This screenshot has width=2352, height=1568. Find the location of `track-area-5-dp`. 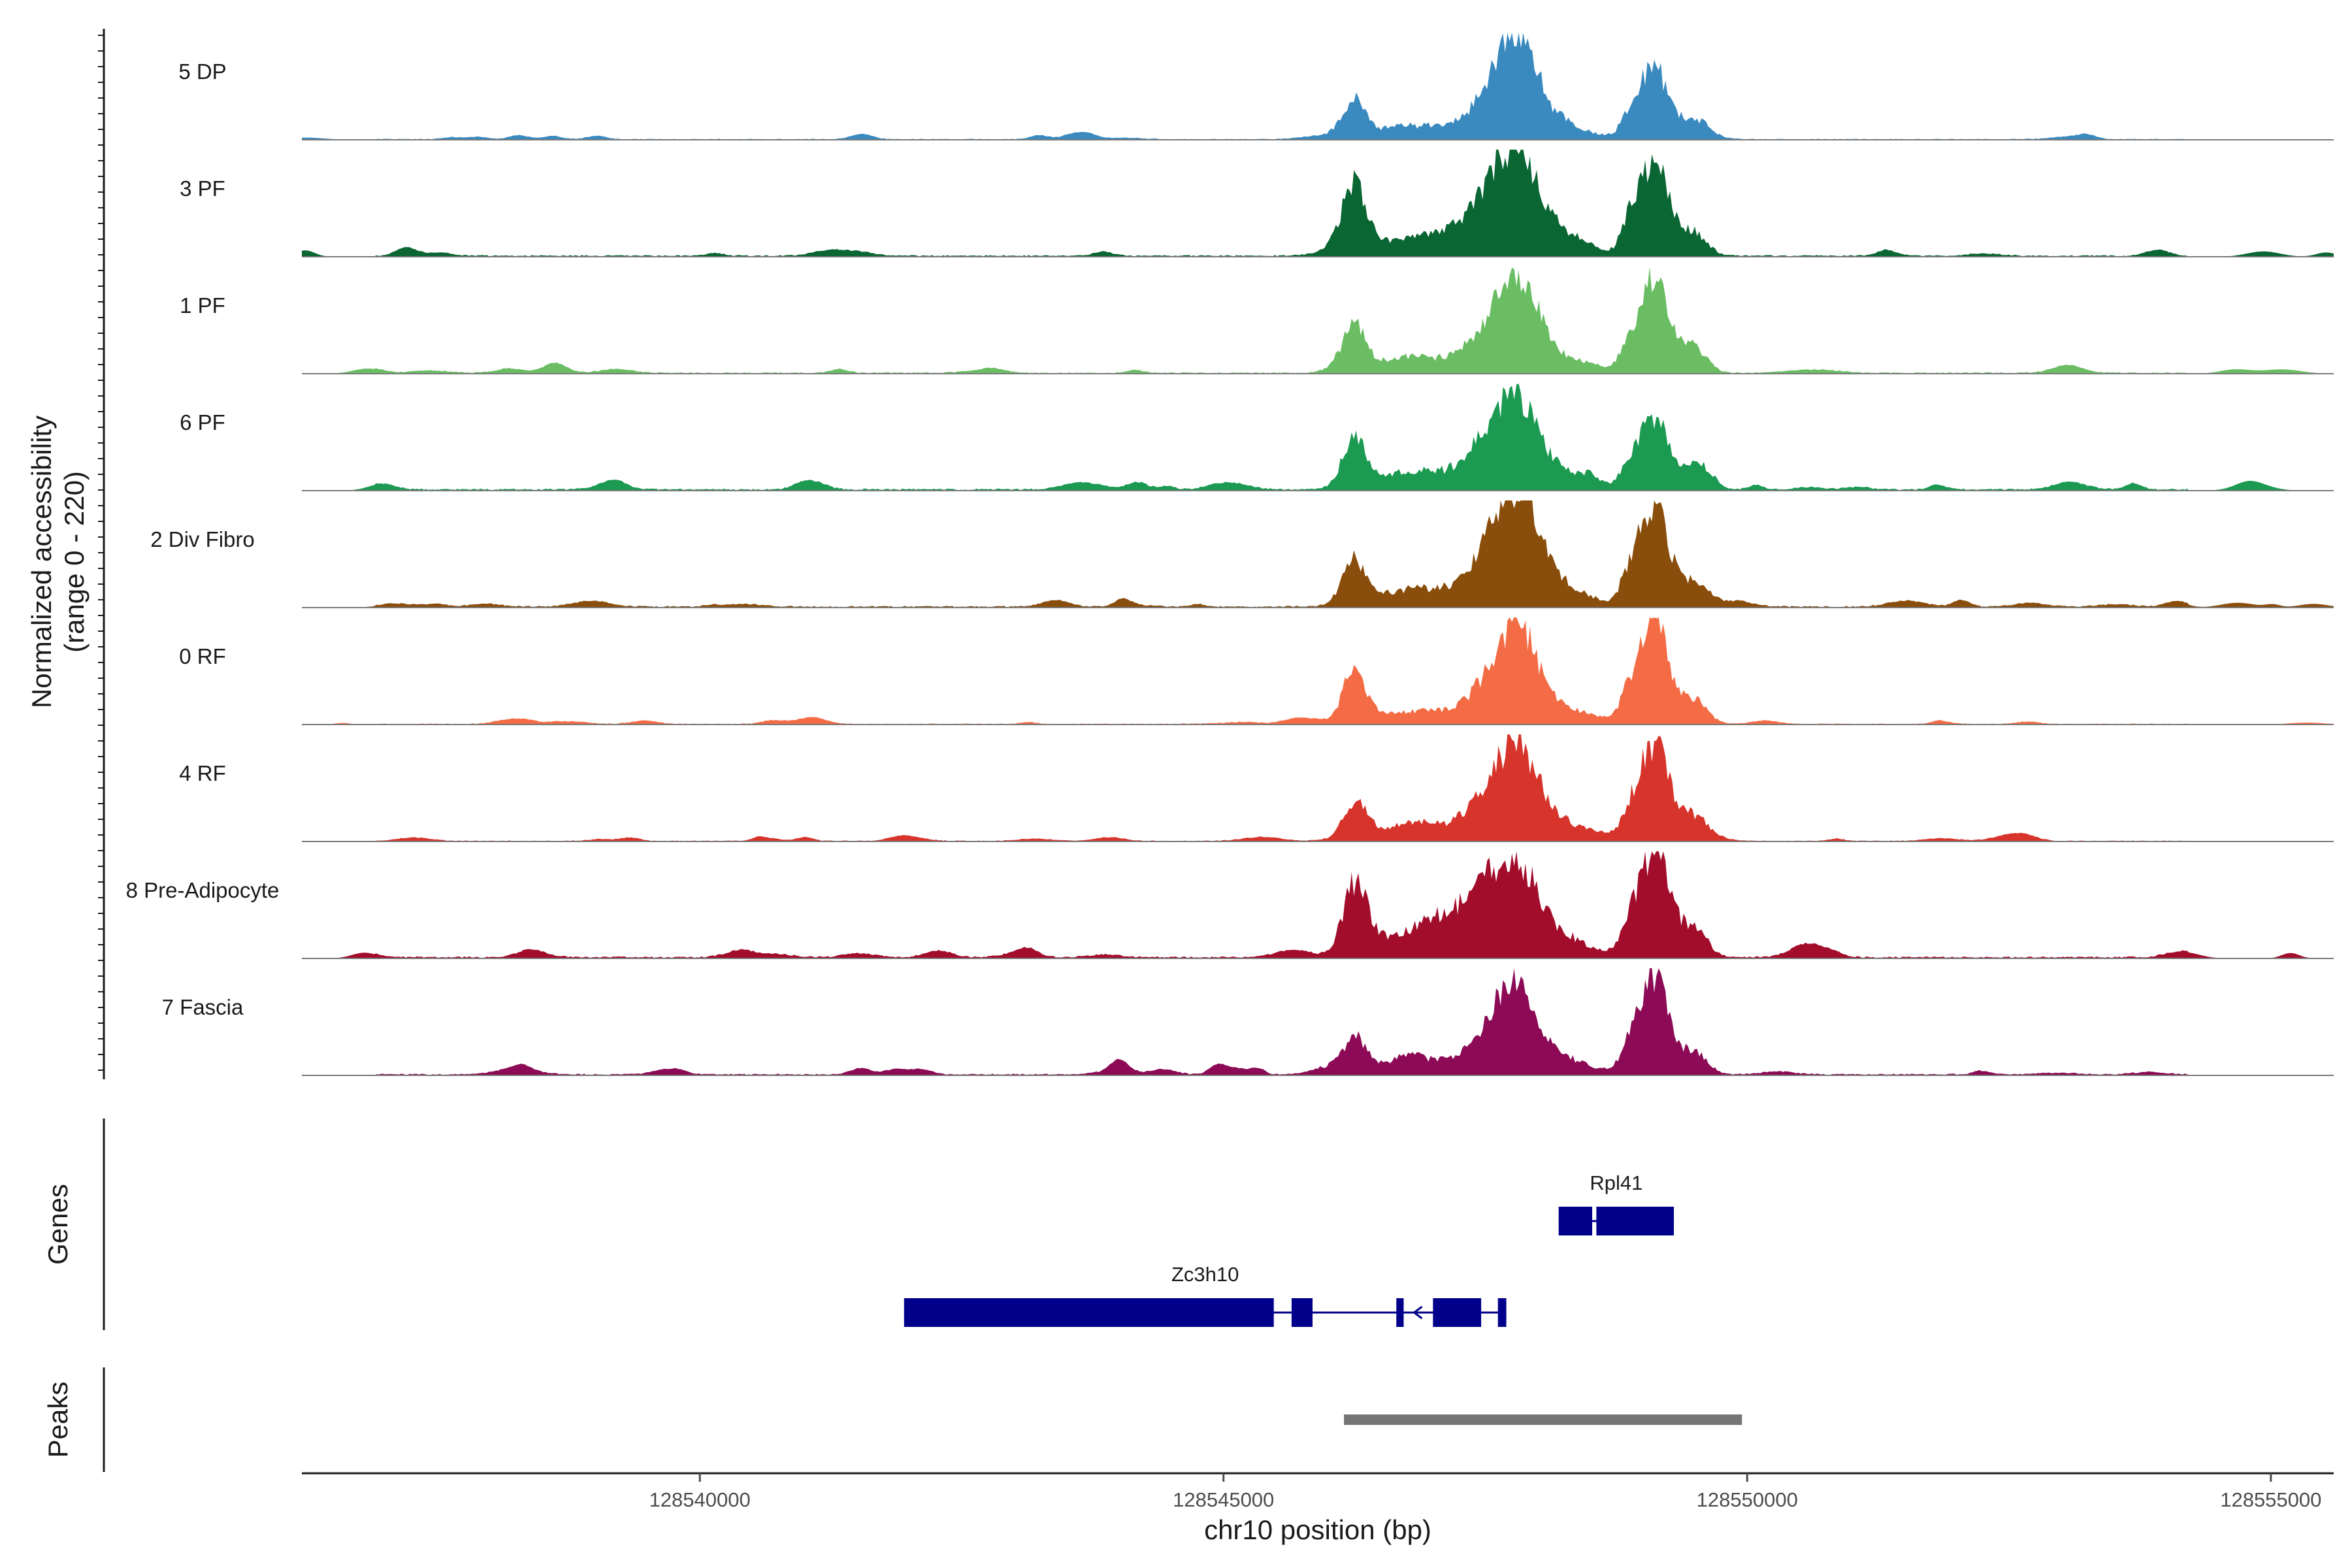

track-area-5-dp is located at coordinates (1318, 86).